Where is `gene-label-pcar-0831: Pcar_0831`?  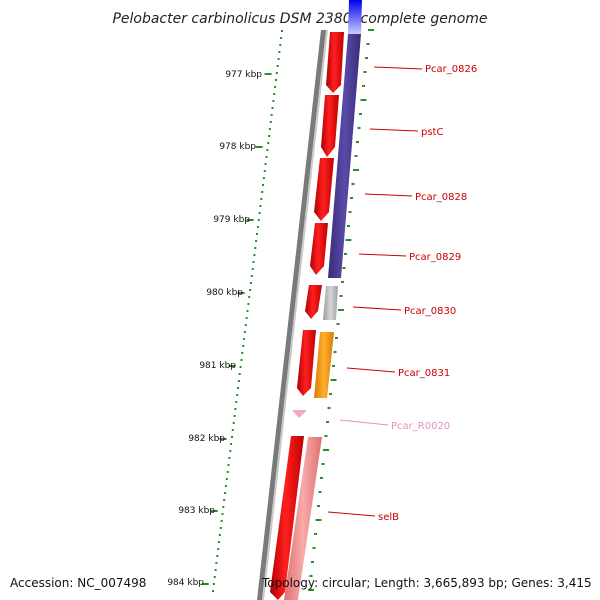
gene-label-pcar-0831: Pcar_0831 is located at coordinates (424, 373).